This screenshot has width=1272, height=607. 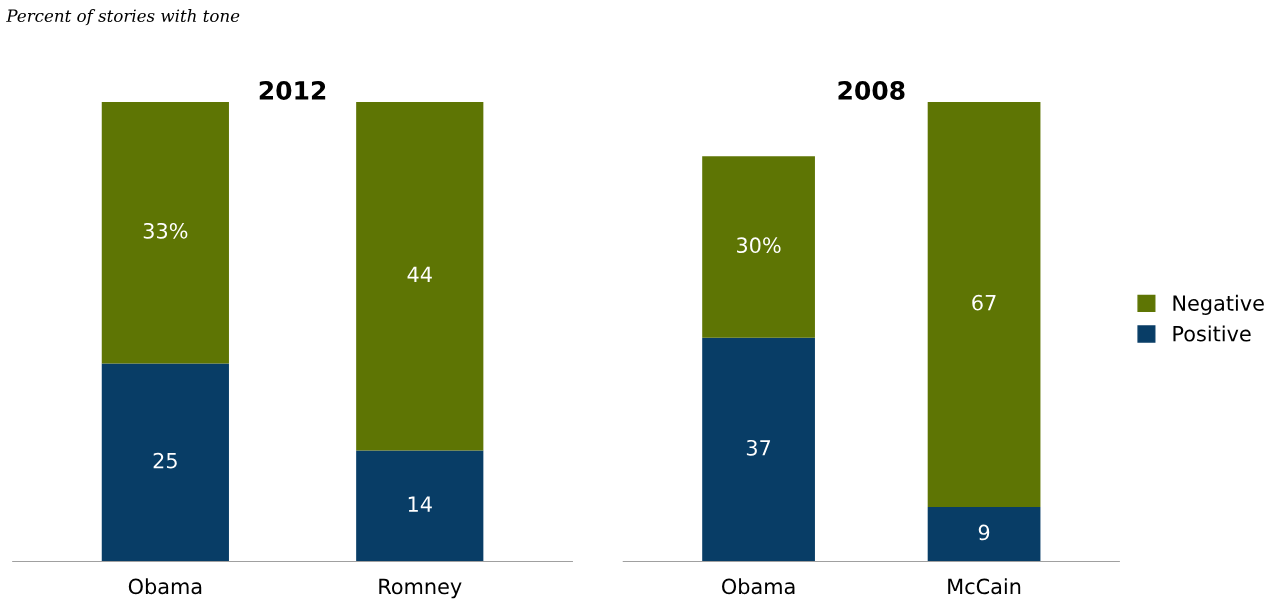 I want to click on x-tick-label: Romney, so click(x=420, y=588).